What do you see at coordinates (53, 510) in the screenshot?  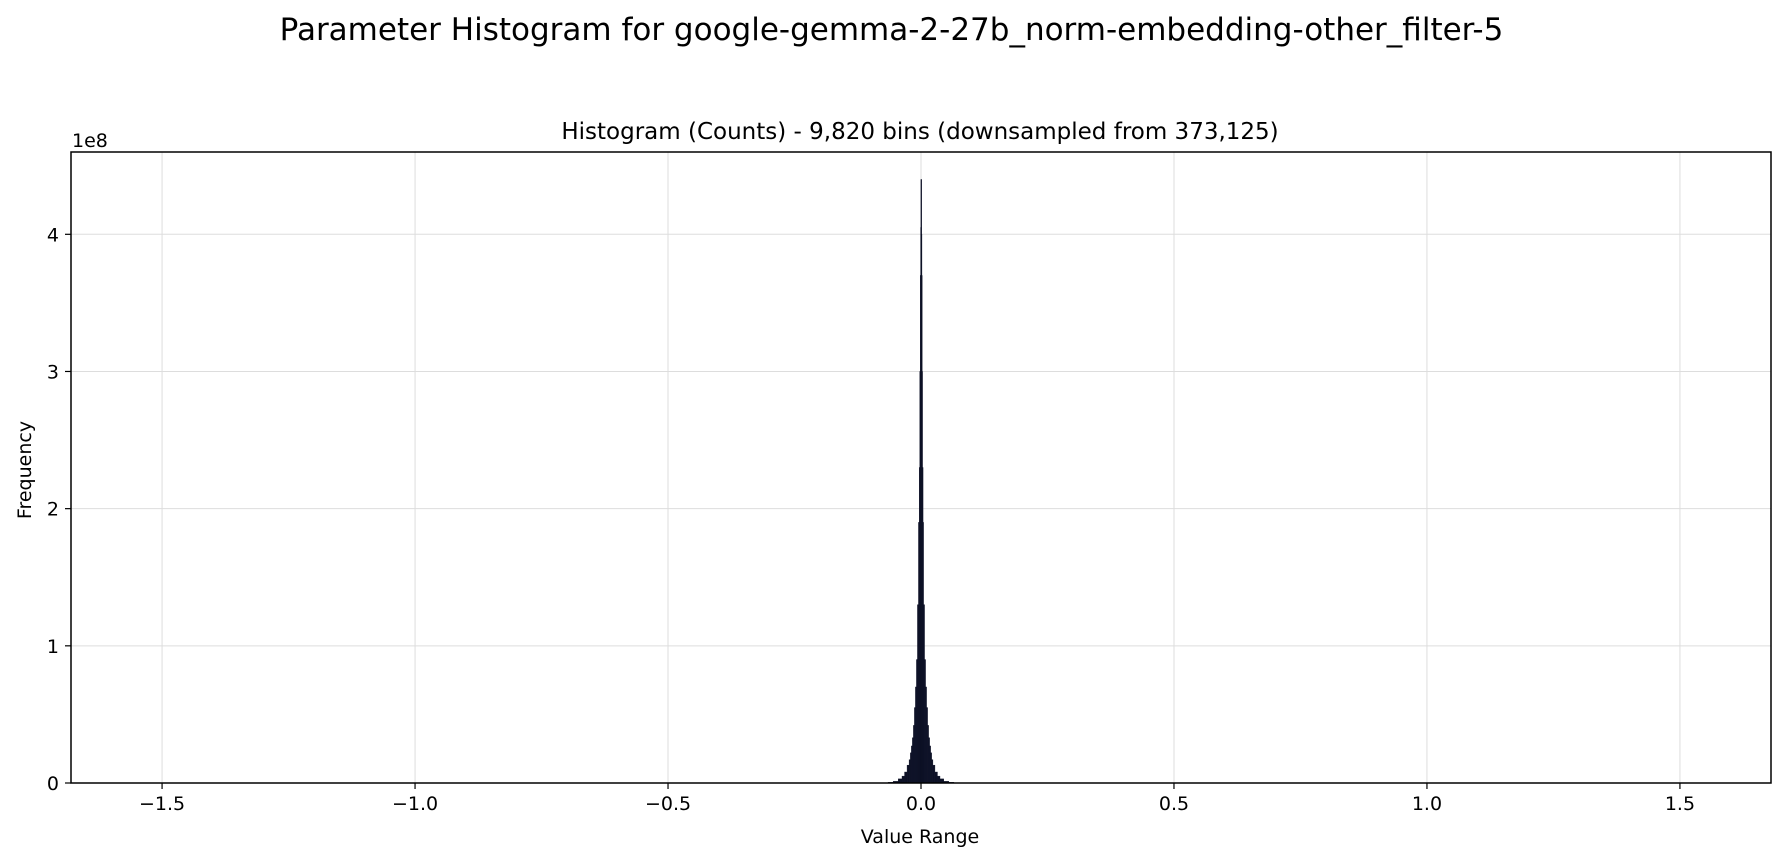 I see `y-tick-label: 2` at bounding box center [53, 510].